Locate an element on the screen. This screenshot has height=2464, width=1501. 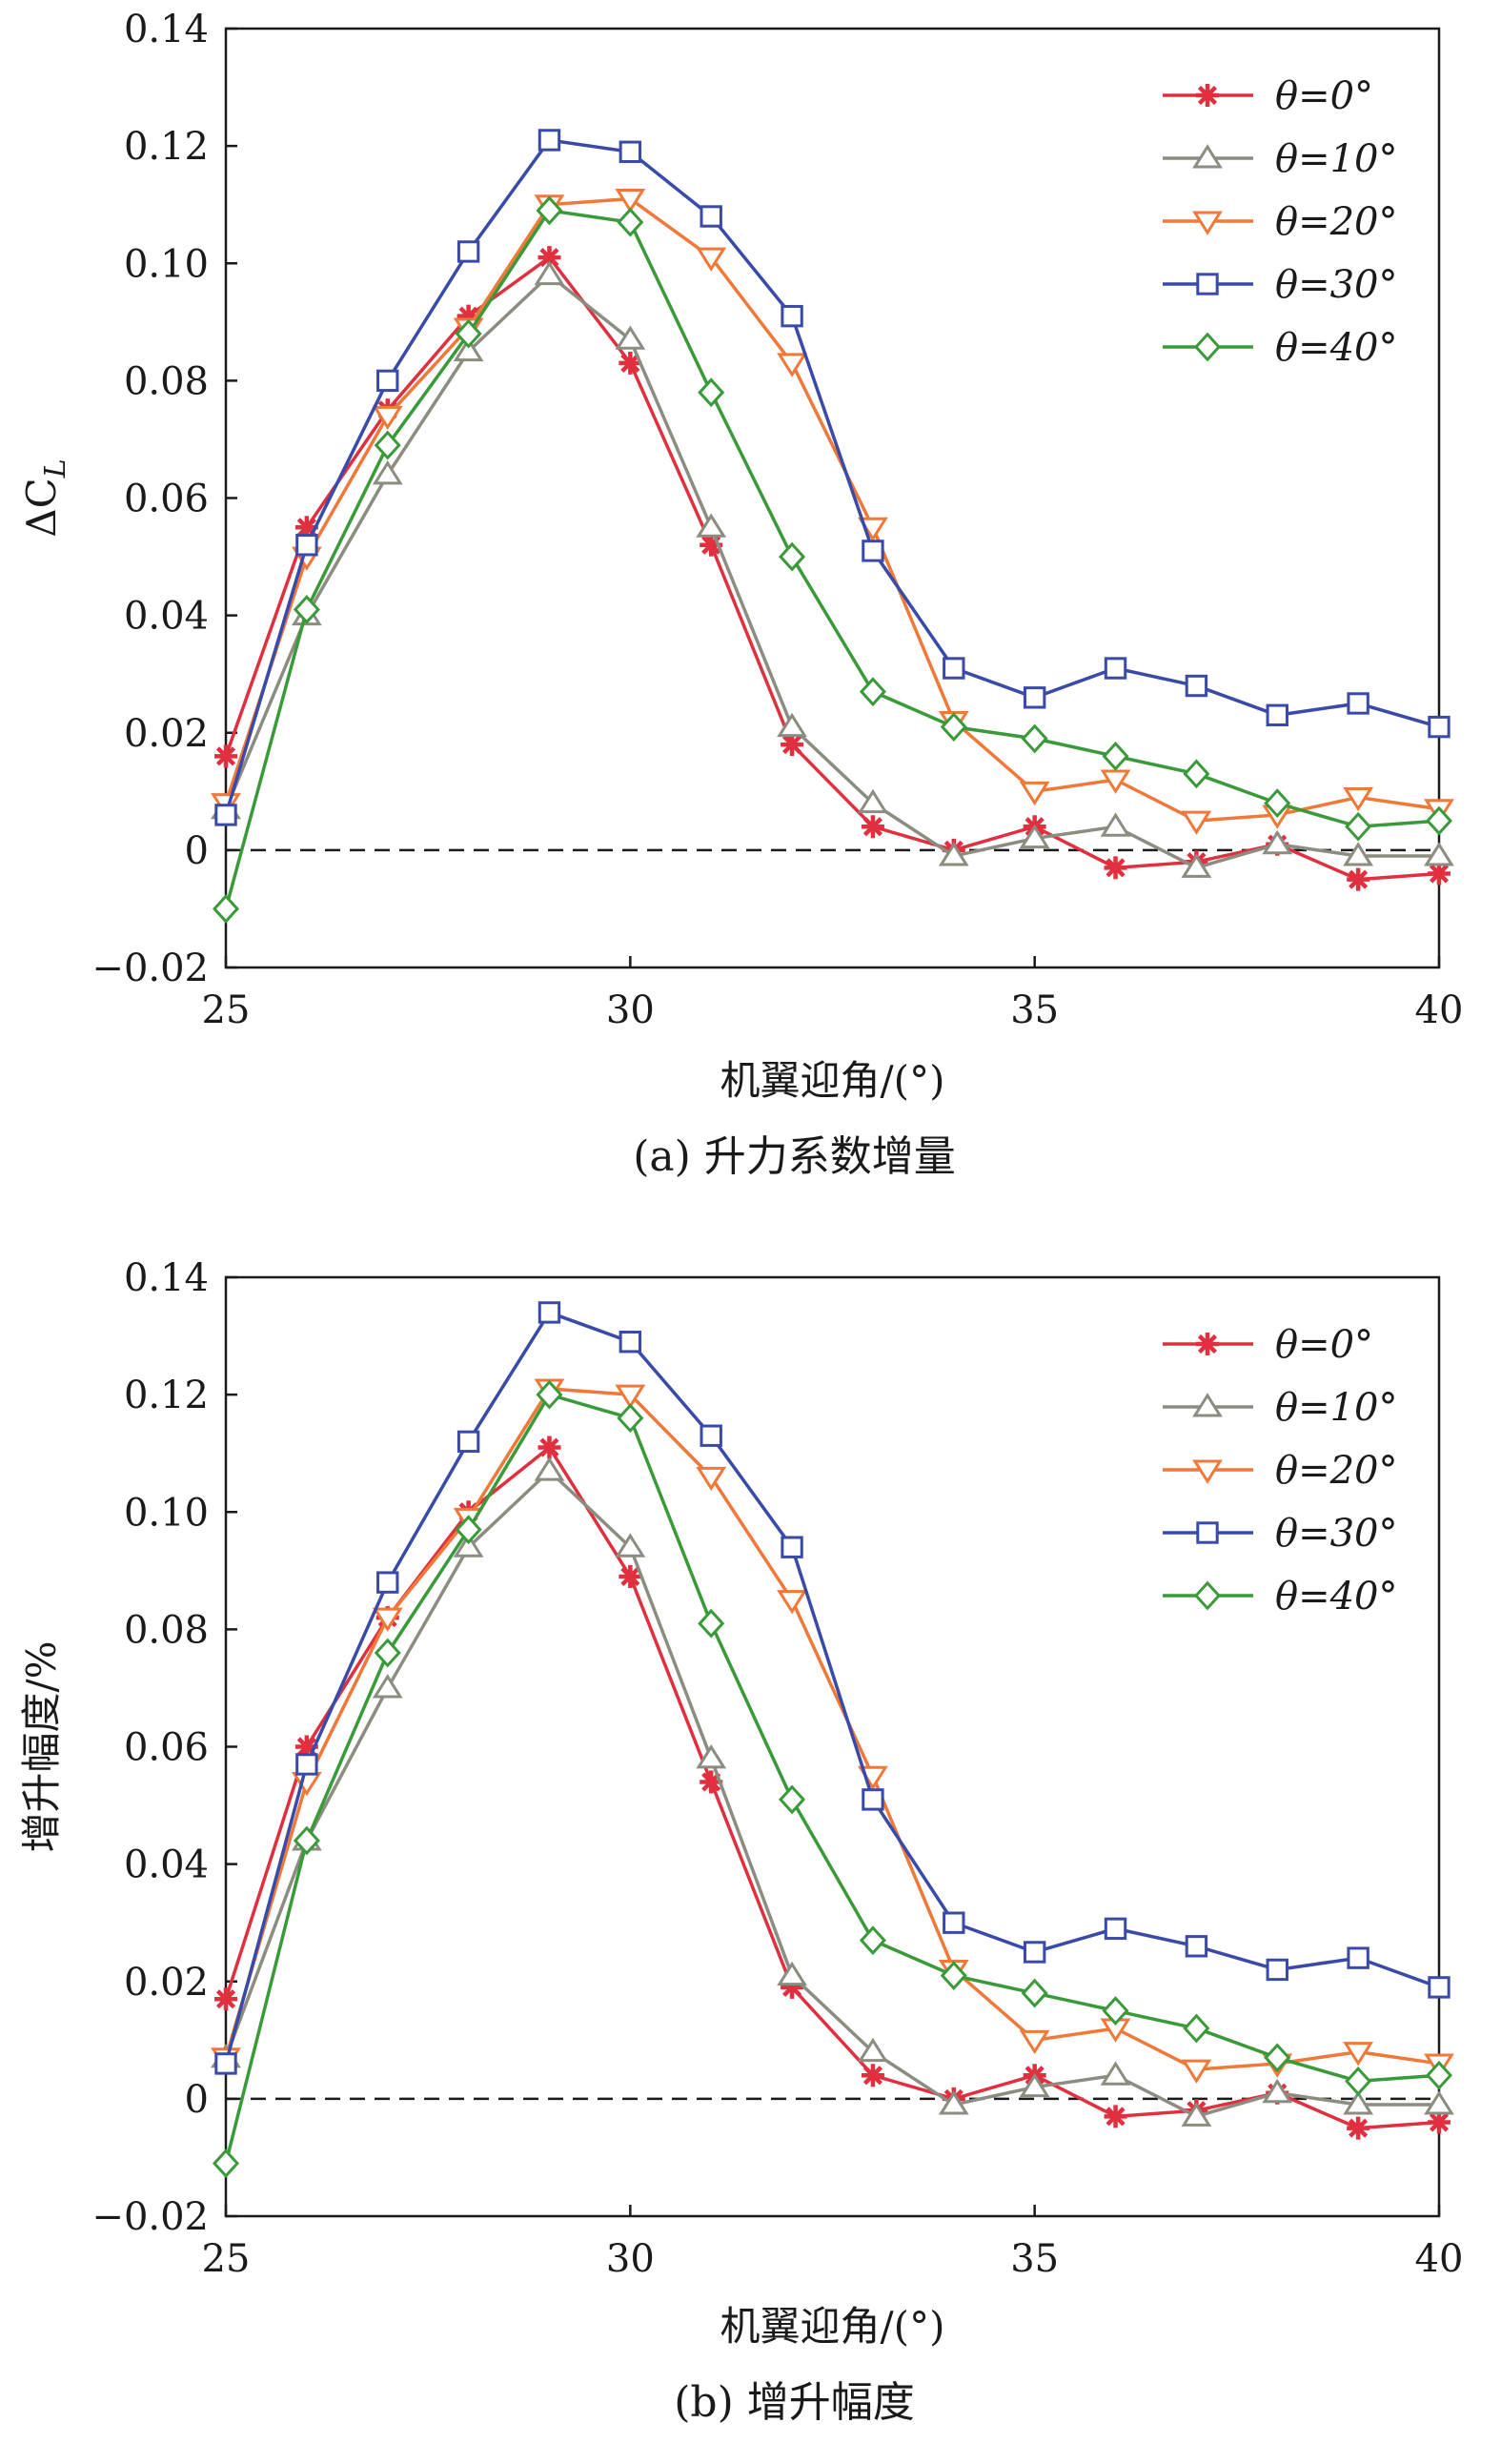
y-tick-label: 0.12 is located at coordinates (166, 147).